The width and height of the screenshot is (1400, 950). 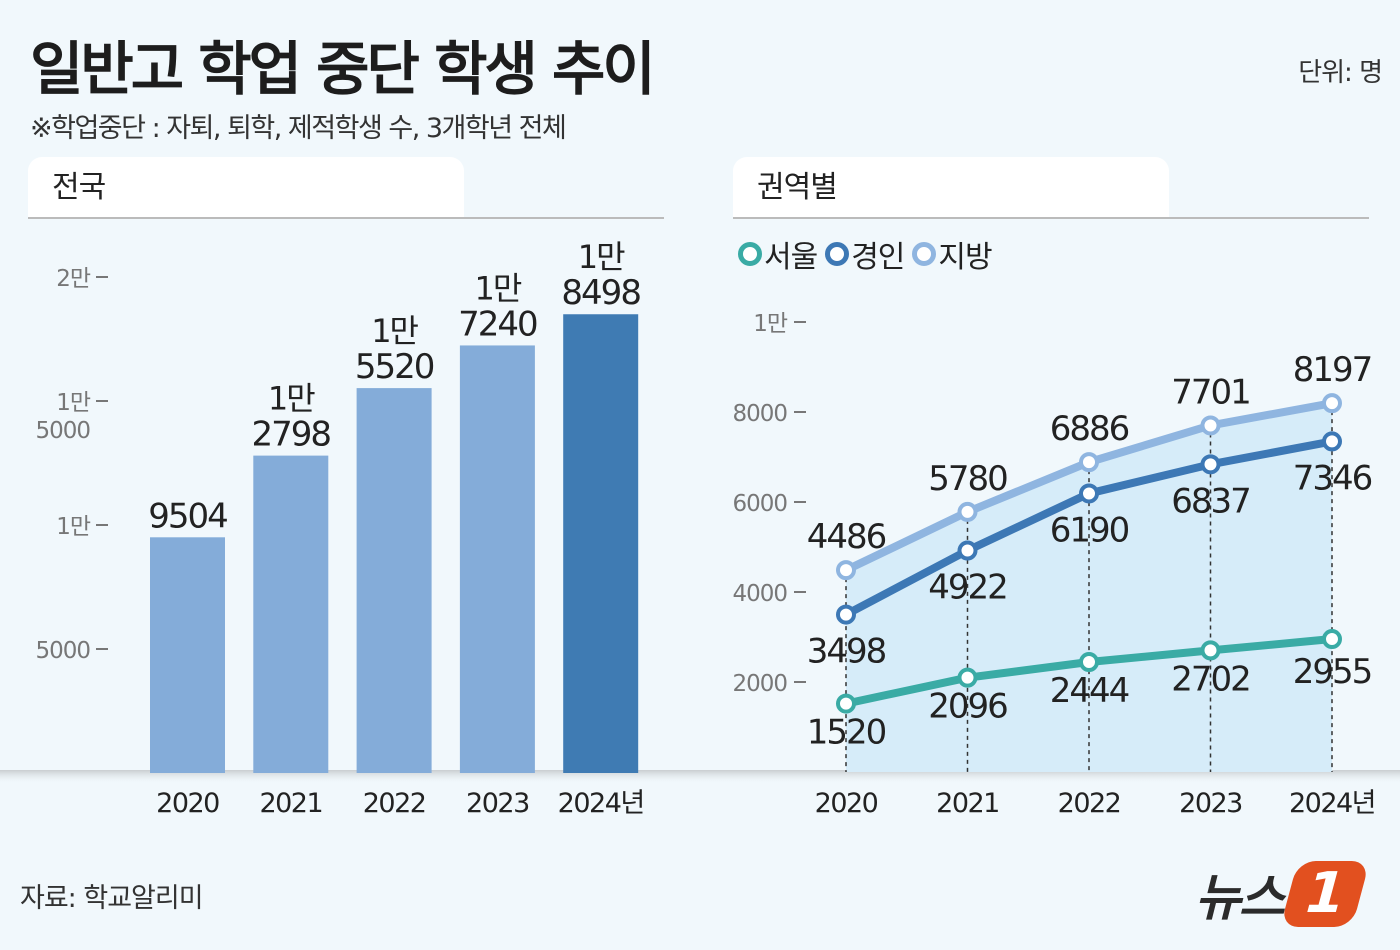 I want to click on data-label: 7346, so click(x=1332, y=478).